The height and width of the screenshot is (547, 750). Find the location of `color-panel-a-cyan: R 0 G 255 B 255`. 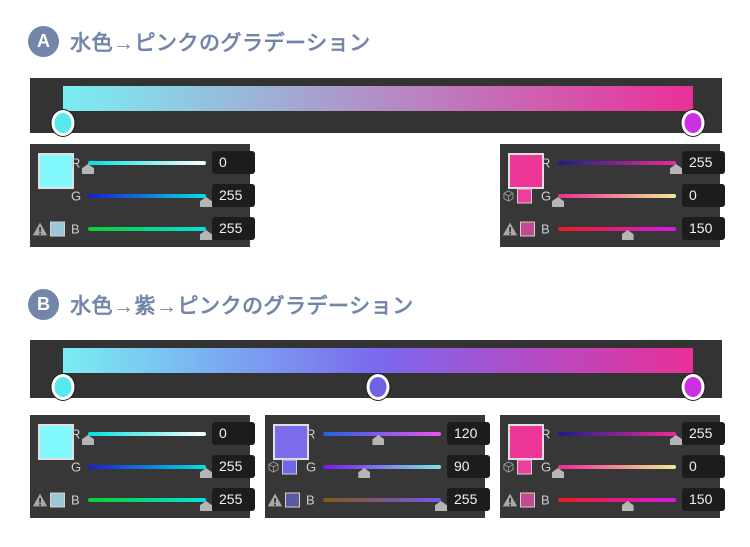

color-panel-a-cyan: R 0 G 255 B 255 is located at coordinates (142, 195).